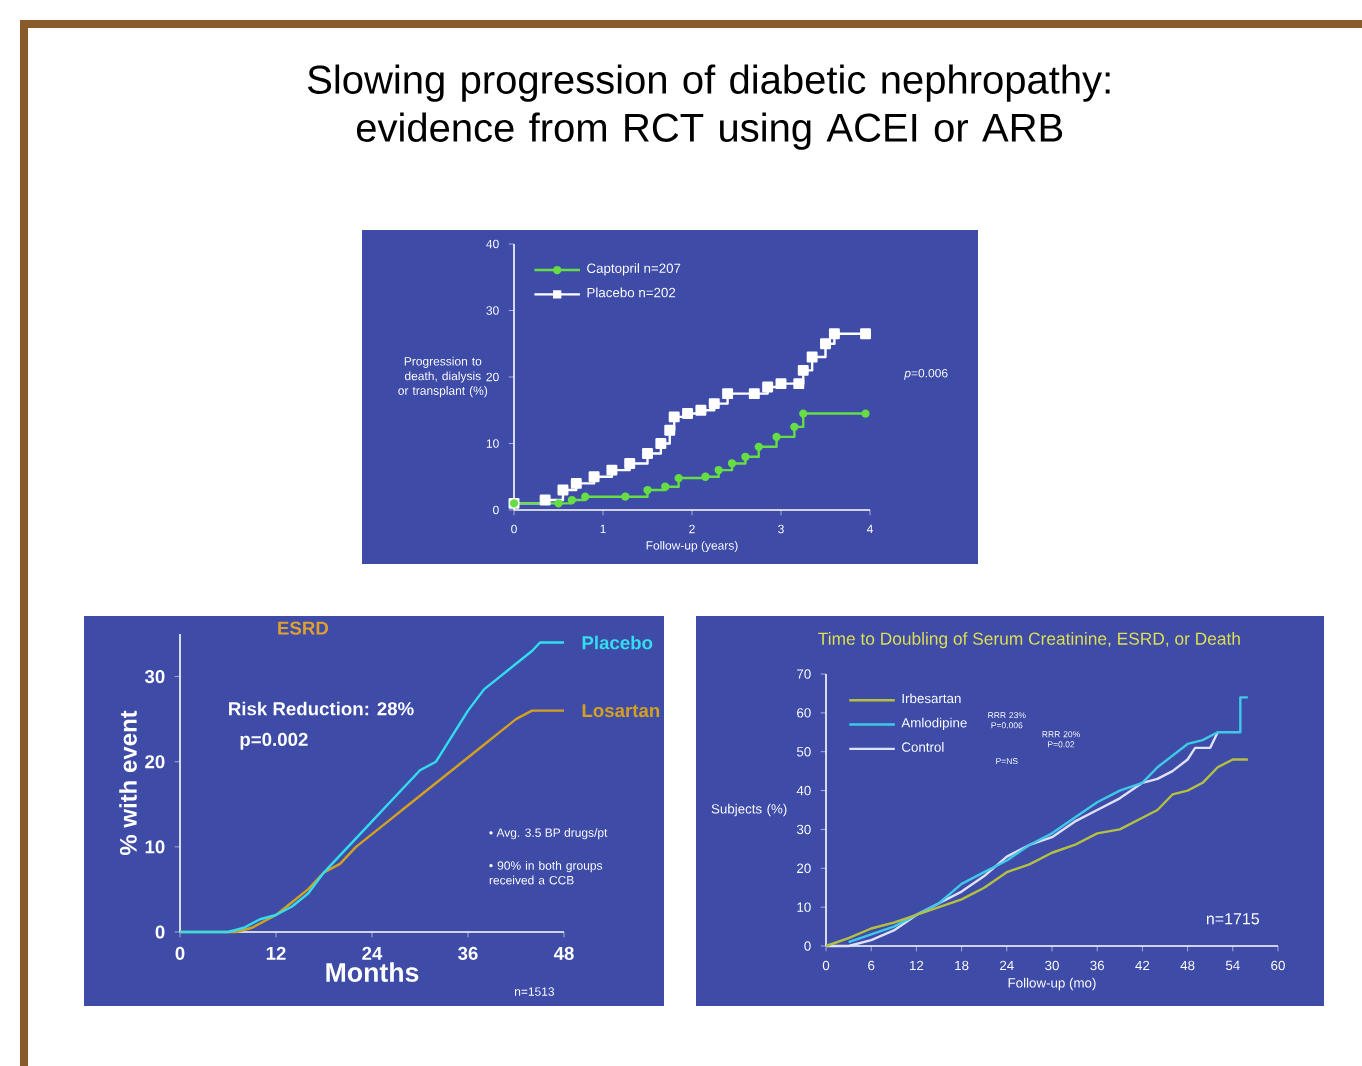  Describe the element at coordinates (274, 741) in the screenshot. I see `annotation: p=0.002` at that location.